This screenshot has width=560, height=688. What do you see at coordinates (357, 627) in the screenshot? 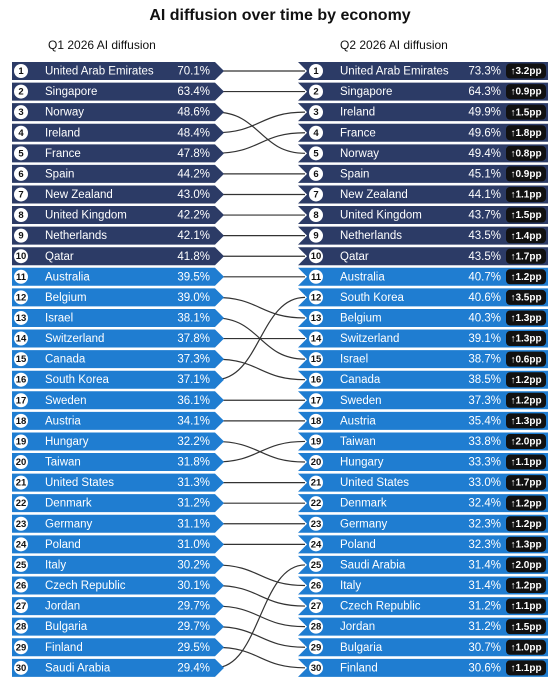
I see `name: Jordan` at bounding box center [357, 627].